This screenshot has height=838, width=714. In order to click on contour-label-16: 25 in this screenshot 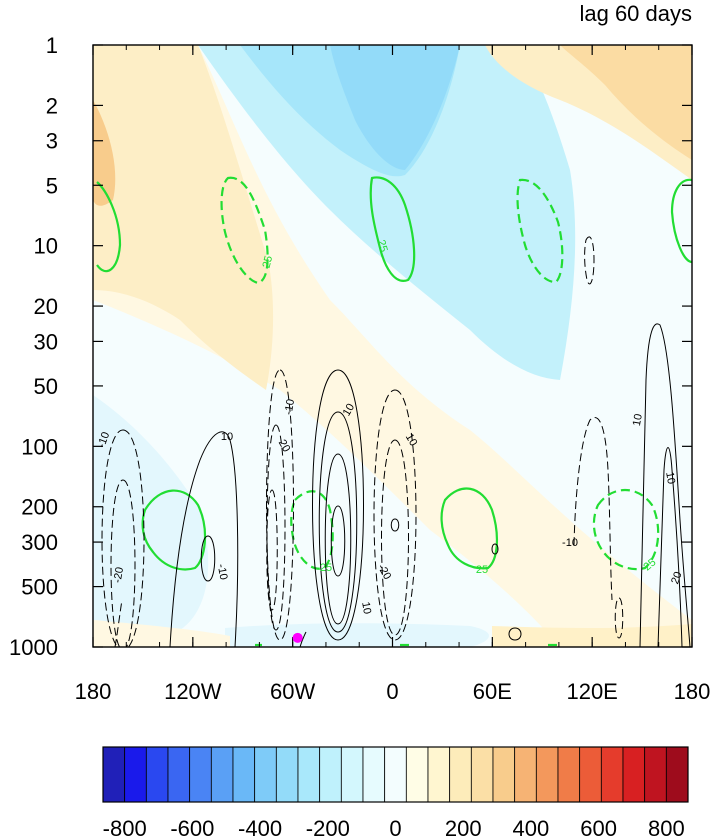, I will do `click(326, 568)`.